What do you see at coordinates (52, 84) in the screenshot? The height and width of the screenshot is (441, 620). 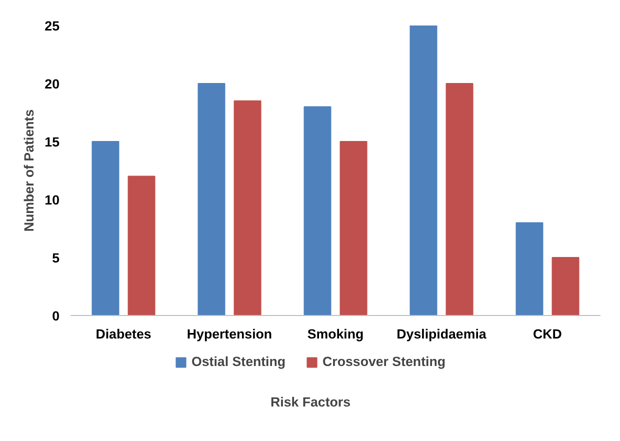 I see `y-tick-label: 20` at bounding box center [52, 84].